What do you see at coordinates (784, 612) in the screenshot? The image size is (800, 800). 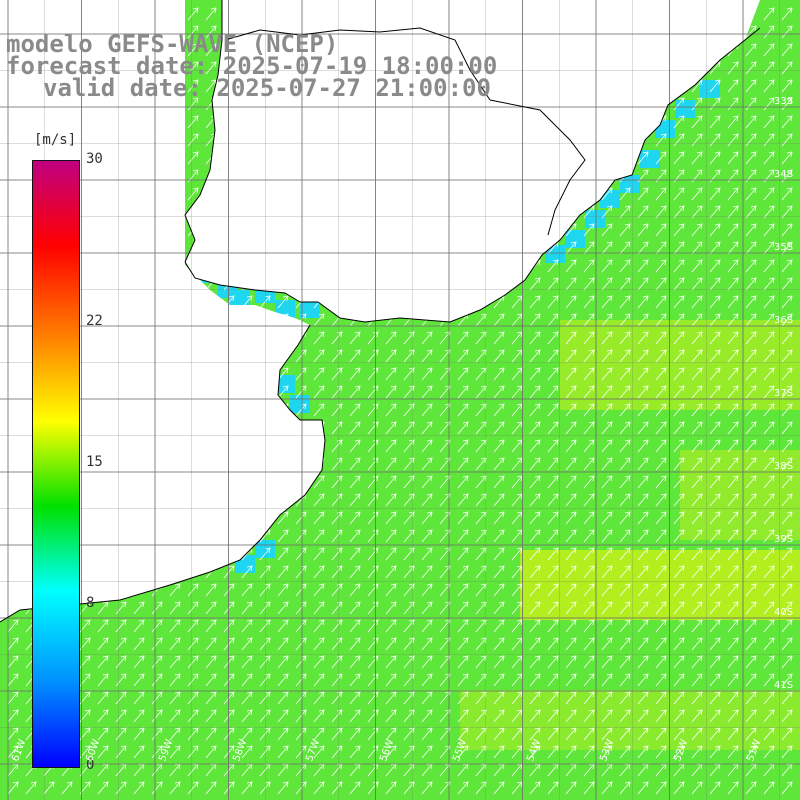 I see `latitude-label: 40S` at bounding box center [784, 612].